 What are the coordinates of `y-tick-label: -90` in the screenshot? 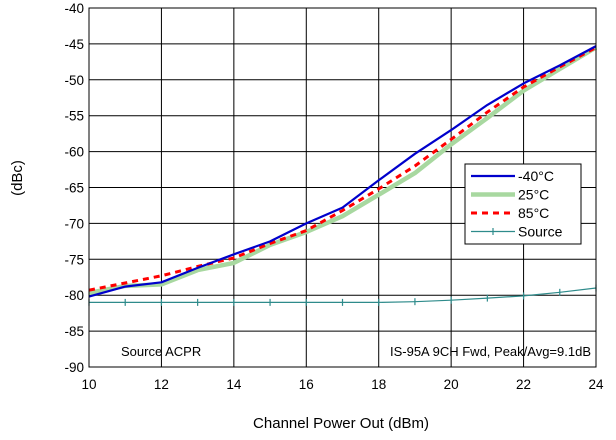 It's located at (74, 367).